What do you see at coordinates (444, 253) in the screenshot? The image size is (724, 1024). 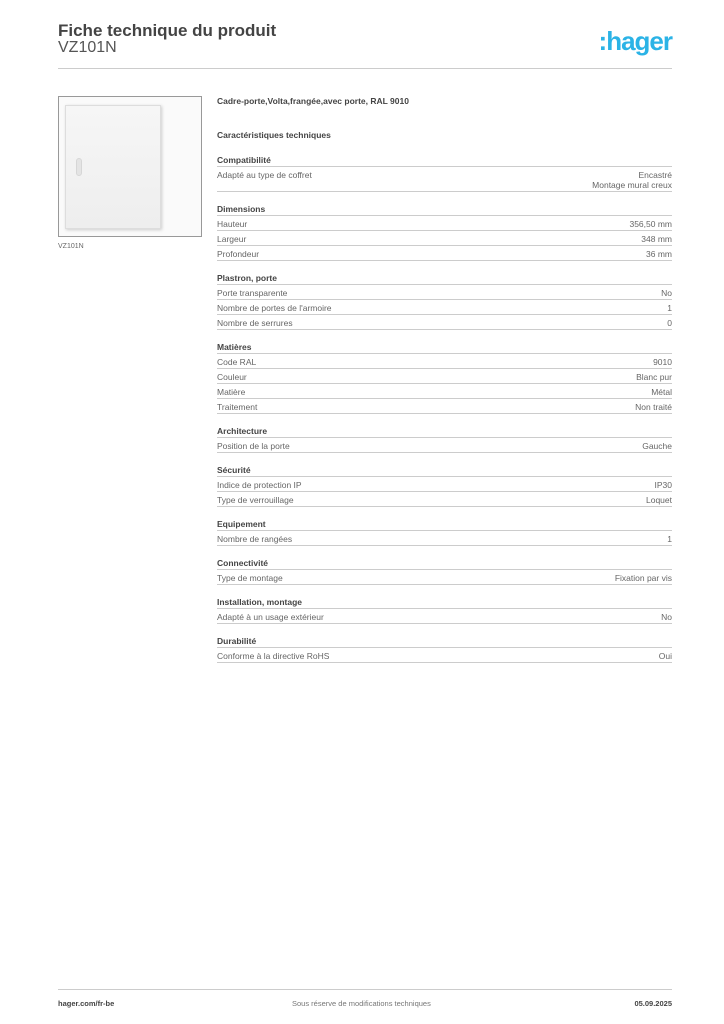 I see `spec-row: Profondeur 36 mm` at bounding box center [444, 253].